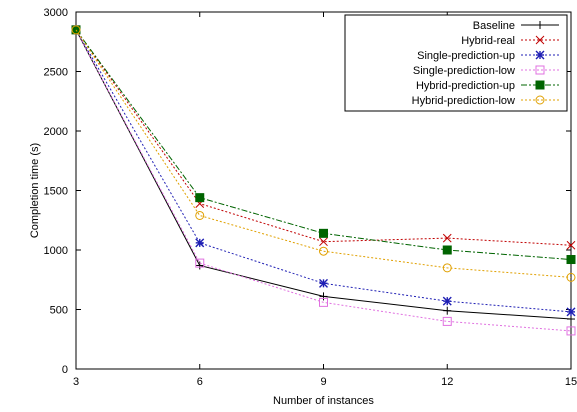 This screenshot has height=412, width=577. I want to click on y-tick-label: 0, so click(65, 370).